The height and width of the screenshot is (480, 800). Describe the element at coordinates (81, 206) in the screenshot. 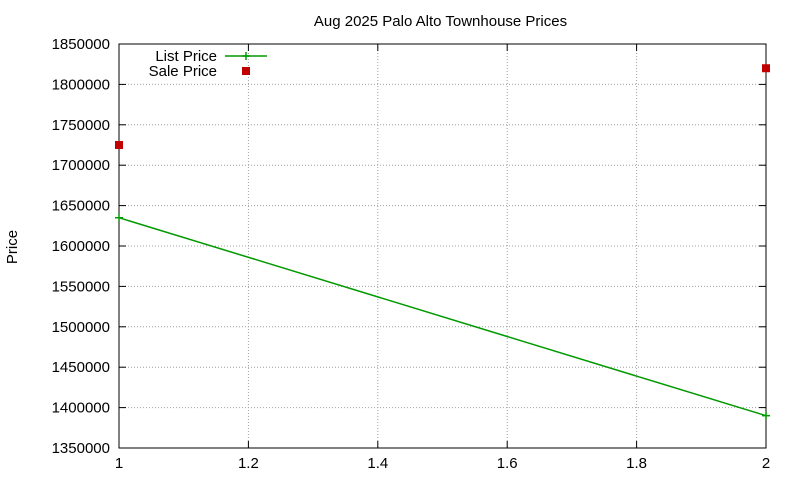

I see `y-tick-label: 1650000` at that location.